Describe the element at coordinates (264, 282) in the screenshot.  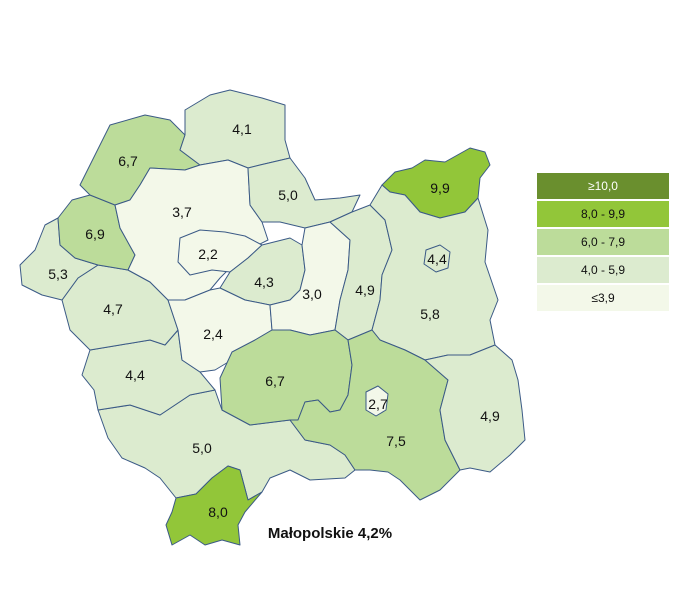
I see `region-label-wielicki: 4,3` at that location.